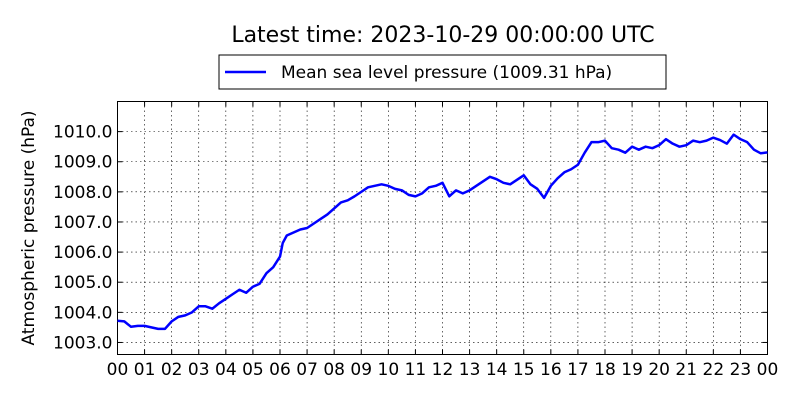  I want to click on legend-box, so click(442, 72).